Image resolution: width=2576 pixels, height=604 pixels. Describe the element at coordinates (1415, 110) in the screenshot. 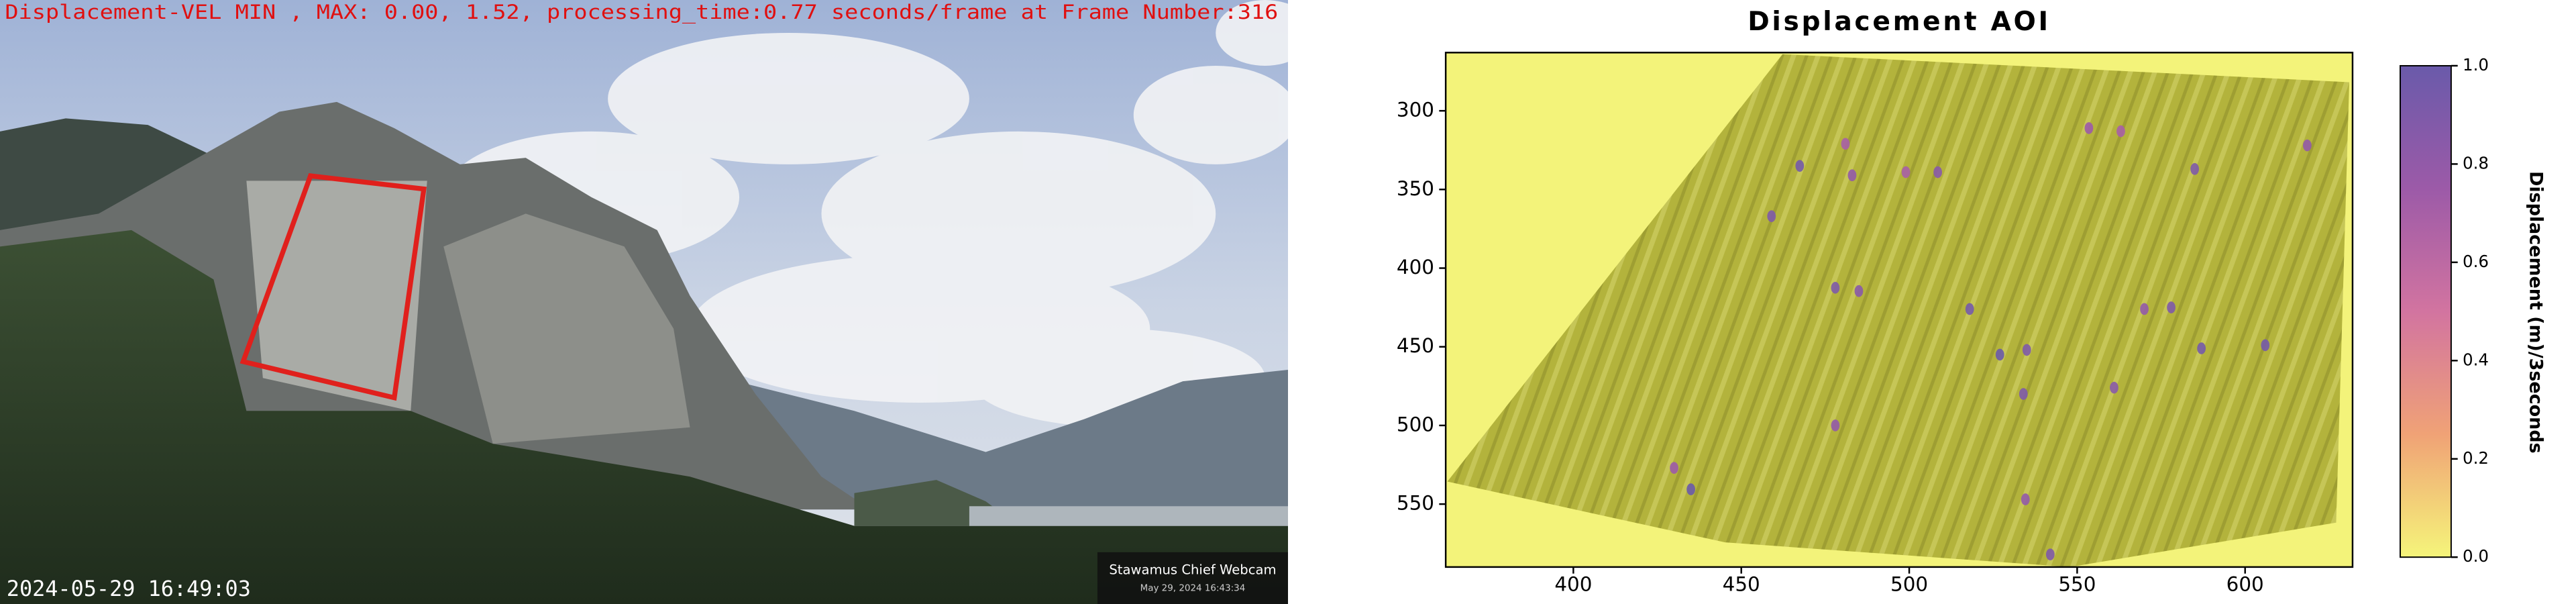

I see `y-tick-label: 300` at that location.